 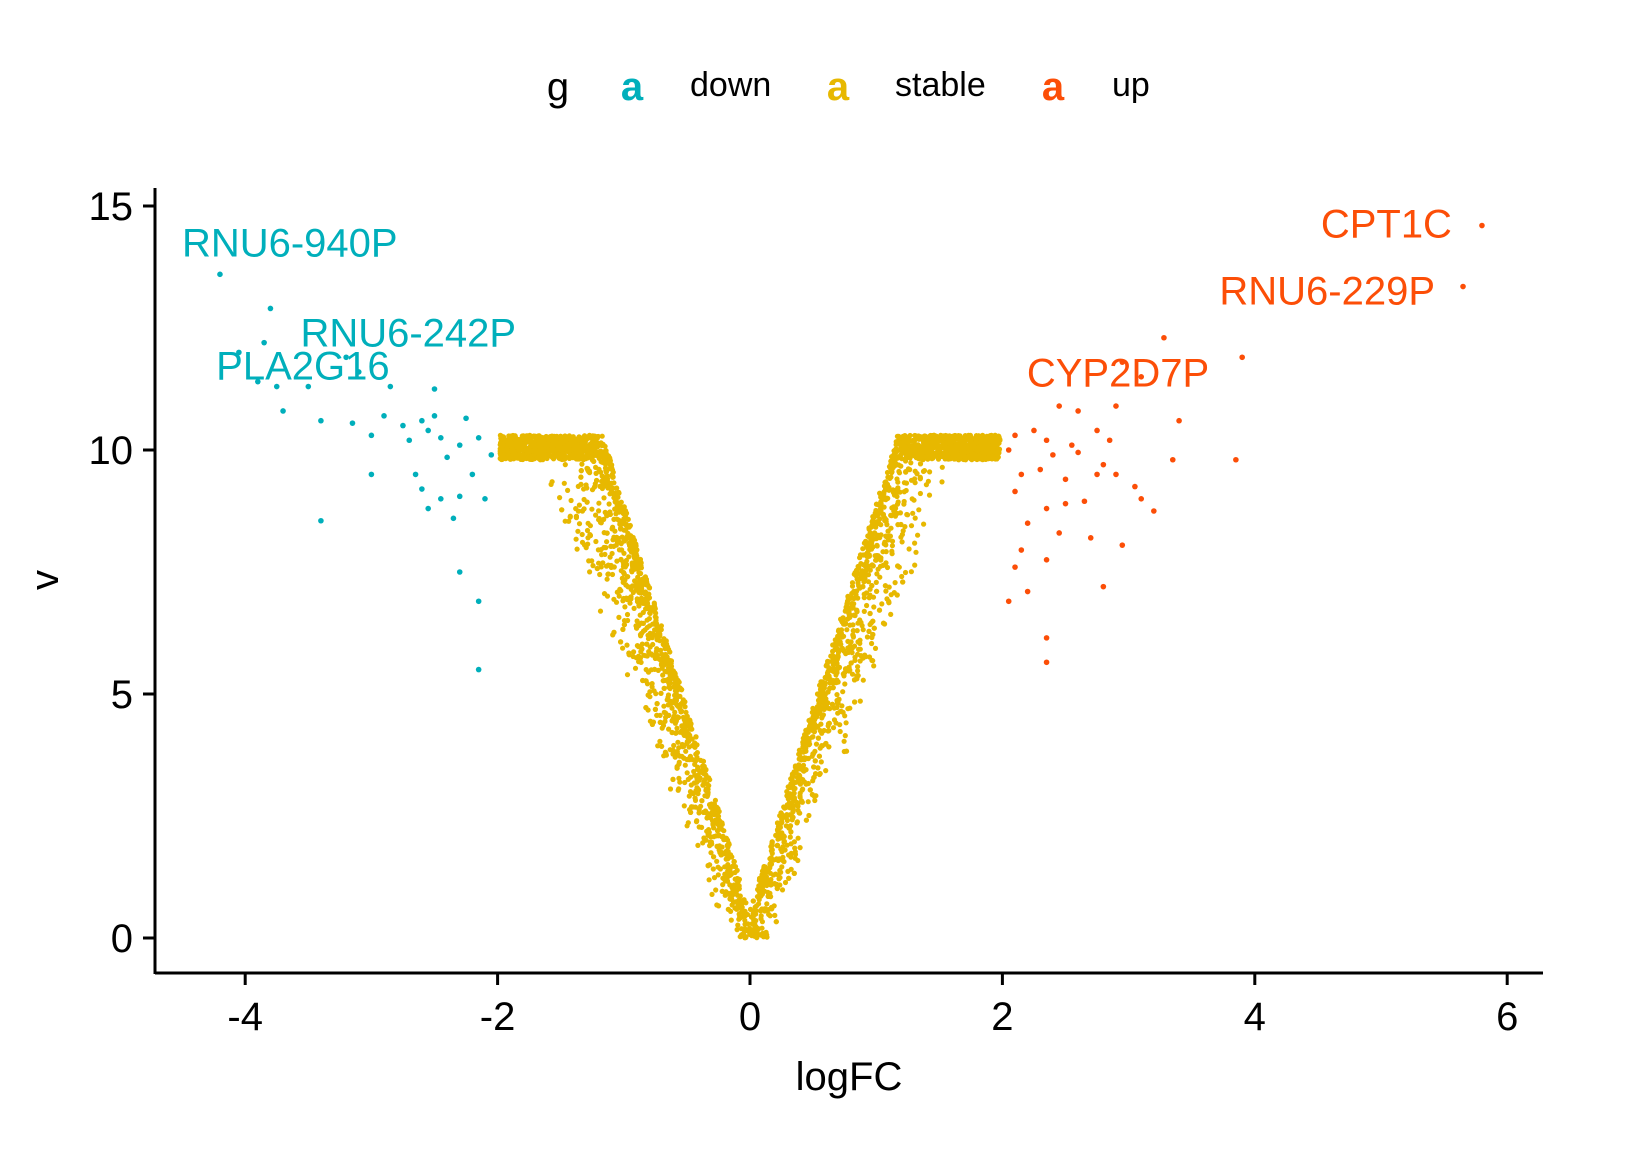 I want to click on y-axis-title: v, so click(x=45, y=580).